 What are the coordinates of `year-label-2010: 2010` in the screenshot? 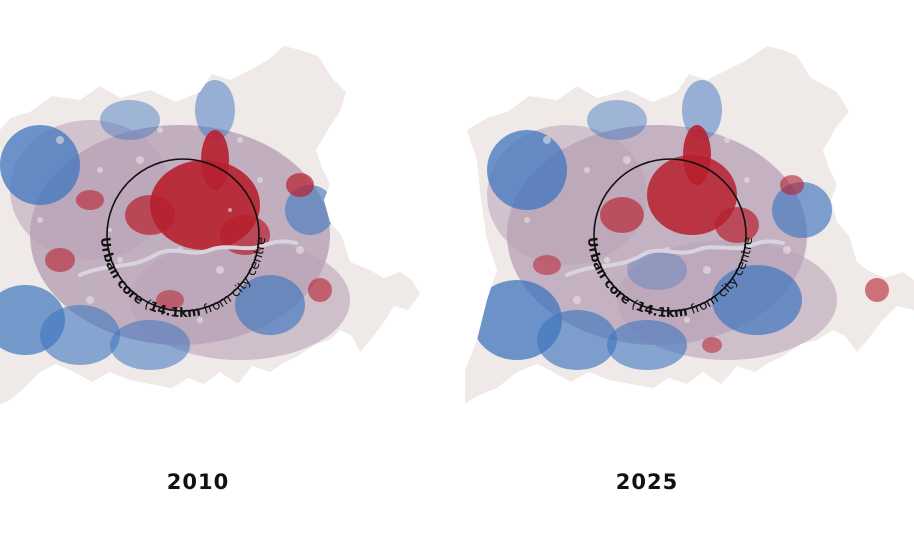 It's located at (198, 482).